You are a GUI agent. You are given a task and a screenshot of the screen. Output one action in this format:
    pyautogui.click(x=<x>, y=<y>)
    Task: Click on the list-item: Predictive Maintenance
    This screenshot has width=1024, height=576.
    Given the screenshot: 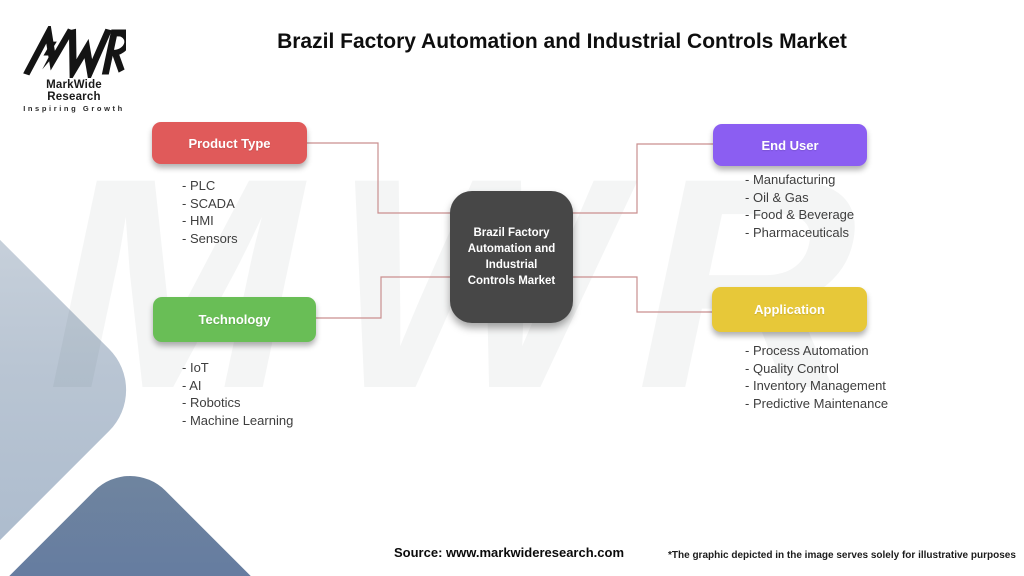 What is the action you would take?
    pyautogui.click(x=816, y=404)
    